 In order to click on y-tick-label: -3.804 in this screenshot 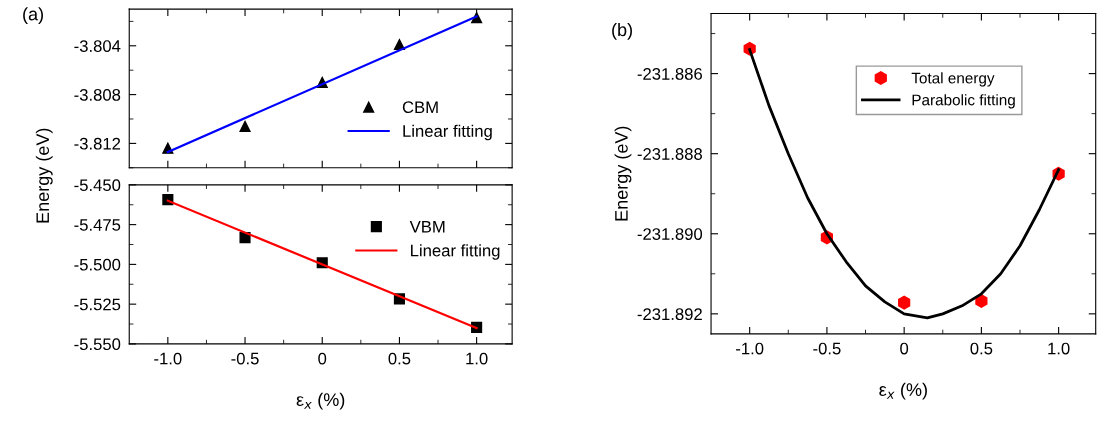, I will do `click(97, 46)`.